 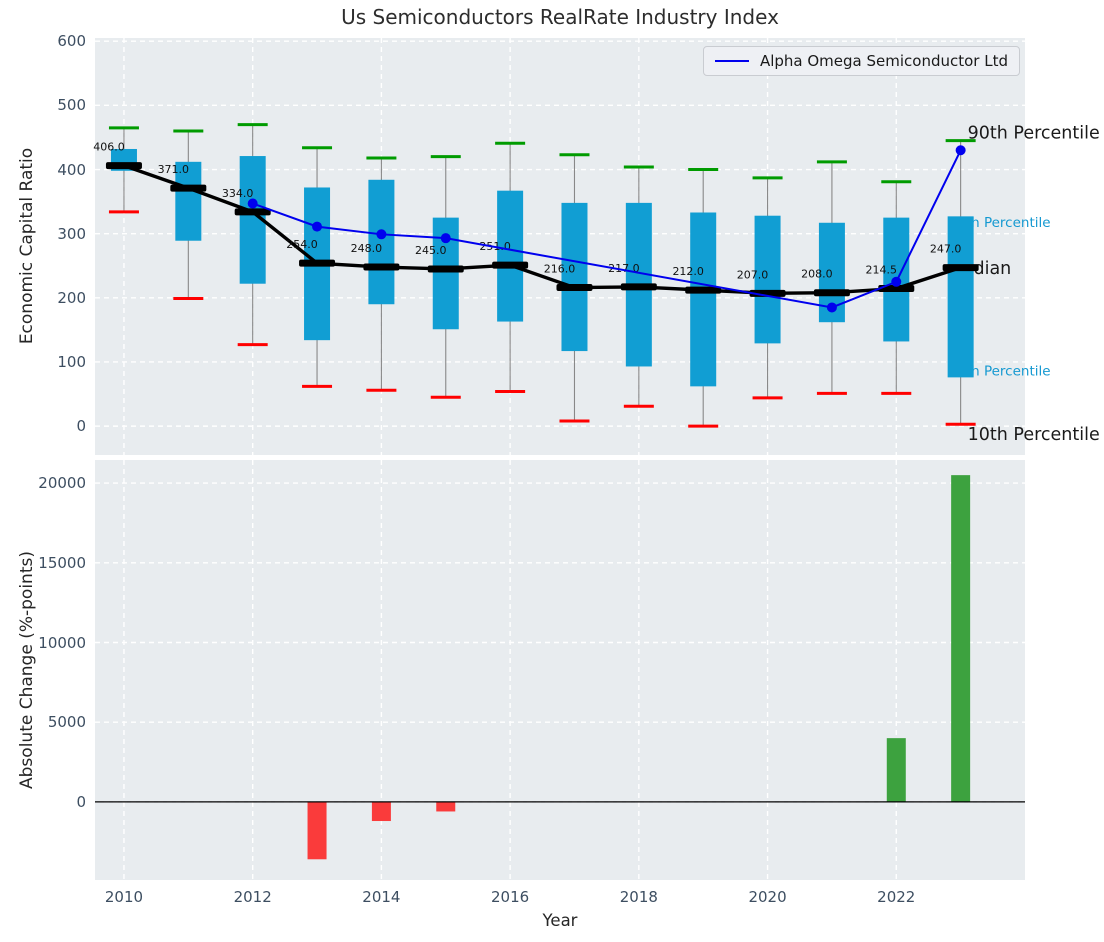 I want to click on y-tick-label: 5000, so click(x=66, y=722).